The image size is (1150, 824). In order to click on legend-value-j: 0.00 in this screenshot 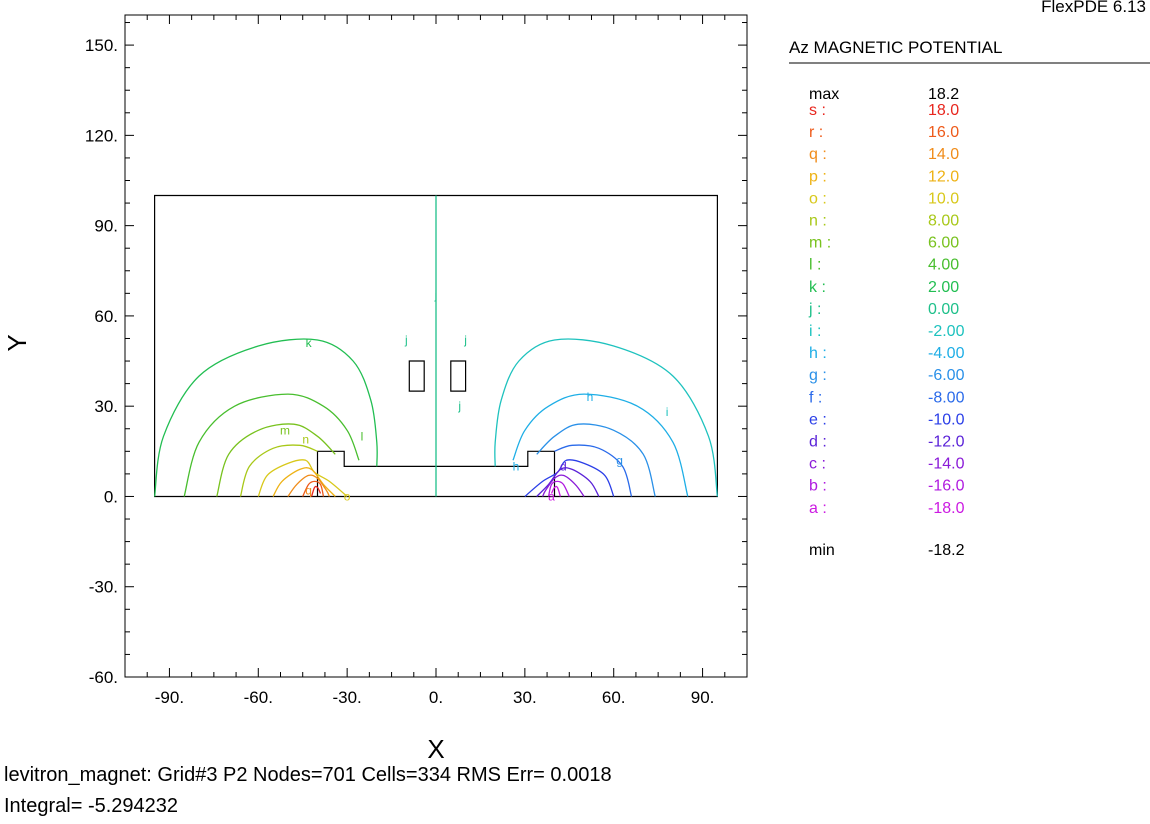, I will do `click(943, 309)`.